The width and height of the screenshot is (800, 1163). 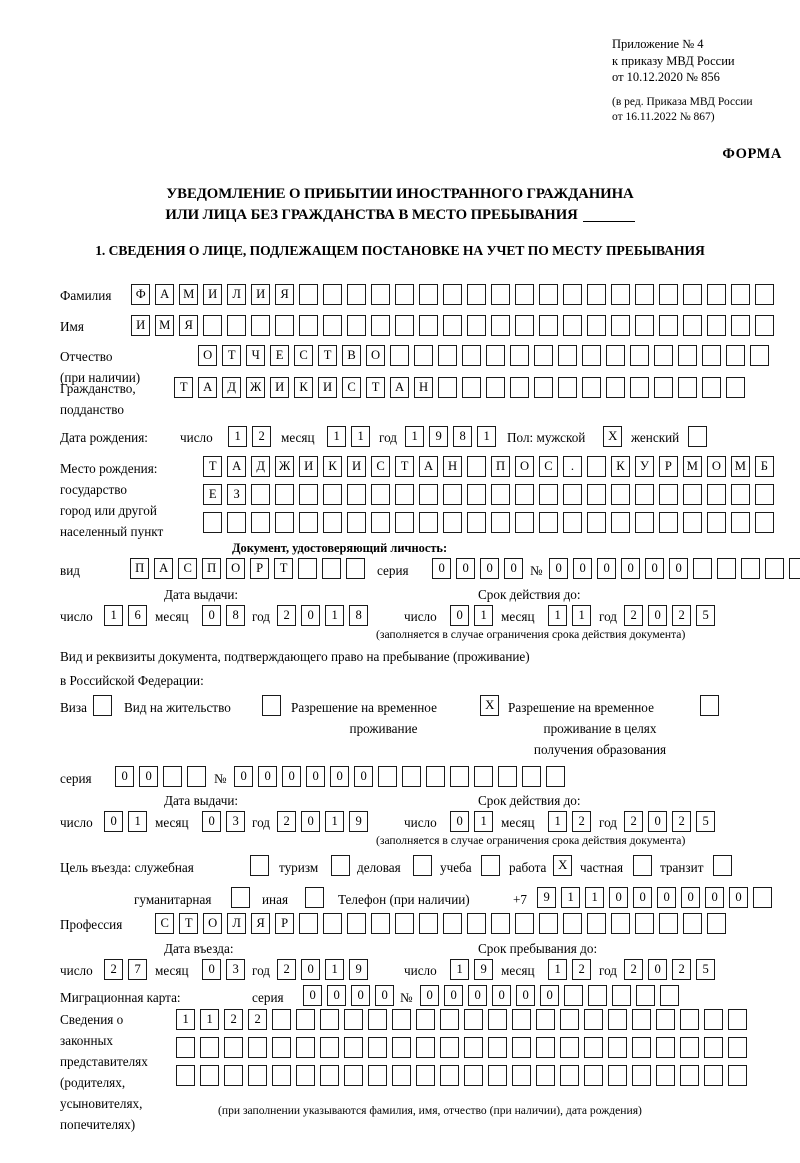 What do you see at coordinates (283, 568) in the screenshot?
I see `char-cell: Т` at bounding box center [283, 568].